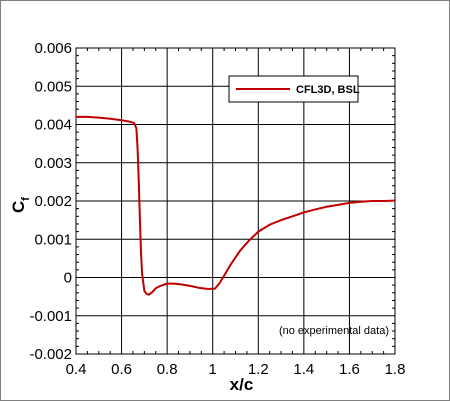 Image resolution: width=450 pixels, height=401 pixels. Describe the element at coordinates (76, 369) in the screenshot. I see `x-tick-label: 0.4` at that location.